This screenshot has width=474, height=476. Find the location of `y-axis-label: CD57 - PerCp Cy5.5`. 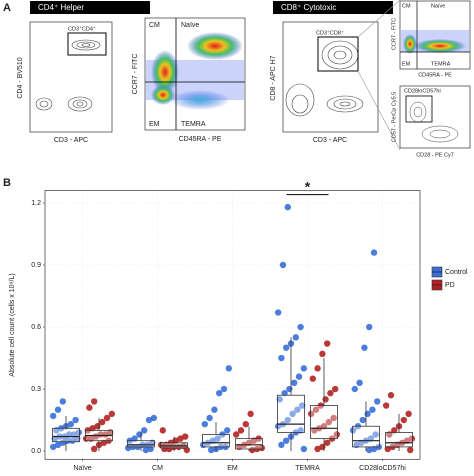

y-axis-label: CD57 - PerCp Cy5.5 is located at coordinates (394, 117).